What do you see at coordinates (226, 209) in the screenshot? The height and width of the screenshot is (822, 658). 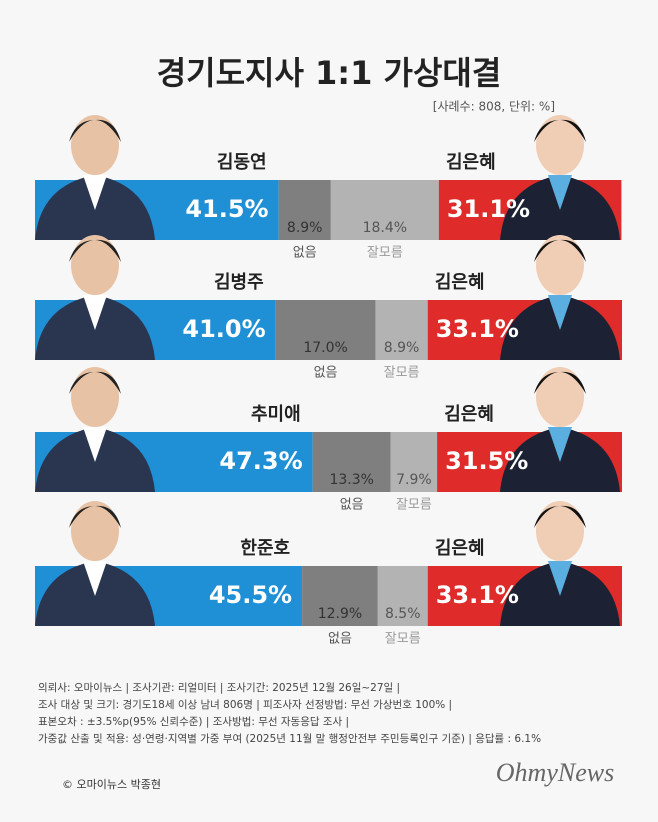 I see `value-label: 41.5%` at bounding box center [226, 209].